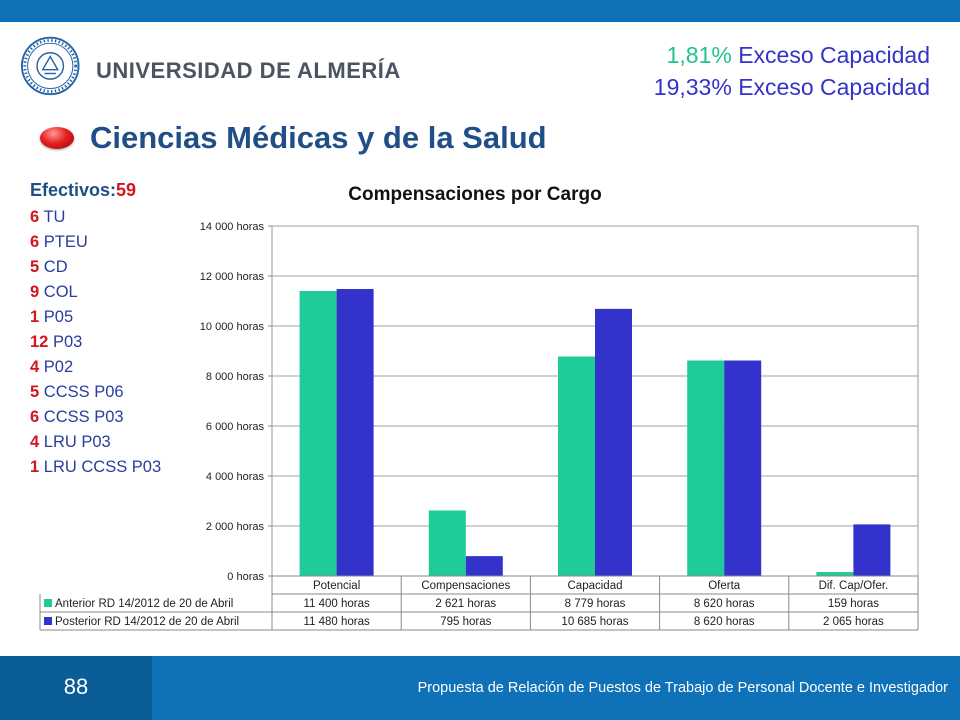 The height and width of the screenshot is (720, 960). What do you see at coordinates (235, 477) in the screenshot?
I see `y-tick-label: 4 000 horas` at bounding box center [235, 477].